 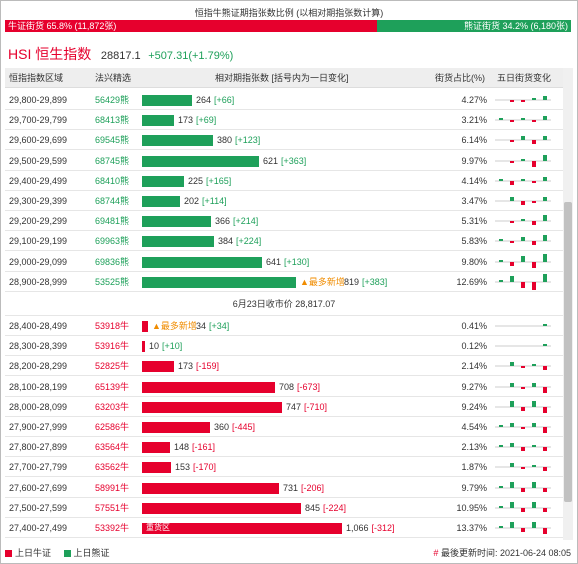 I want to click on row-code-link: 69545熊, so click(x=112, y=140).